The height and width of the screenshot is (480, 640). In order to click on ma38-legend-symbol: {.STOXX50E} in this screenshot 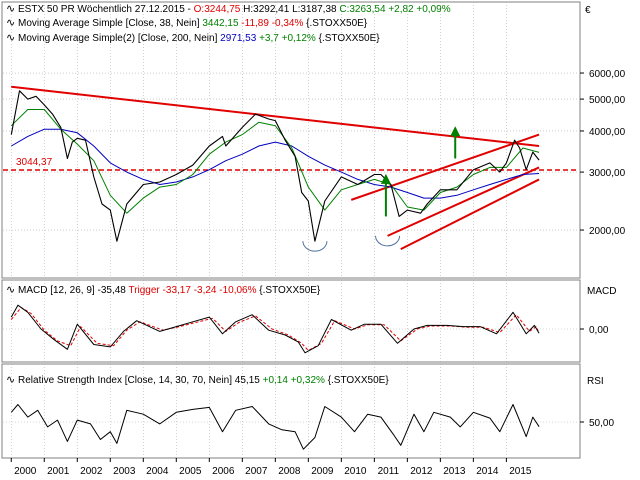, I will do `click(337, 23)`.